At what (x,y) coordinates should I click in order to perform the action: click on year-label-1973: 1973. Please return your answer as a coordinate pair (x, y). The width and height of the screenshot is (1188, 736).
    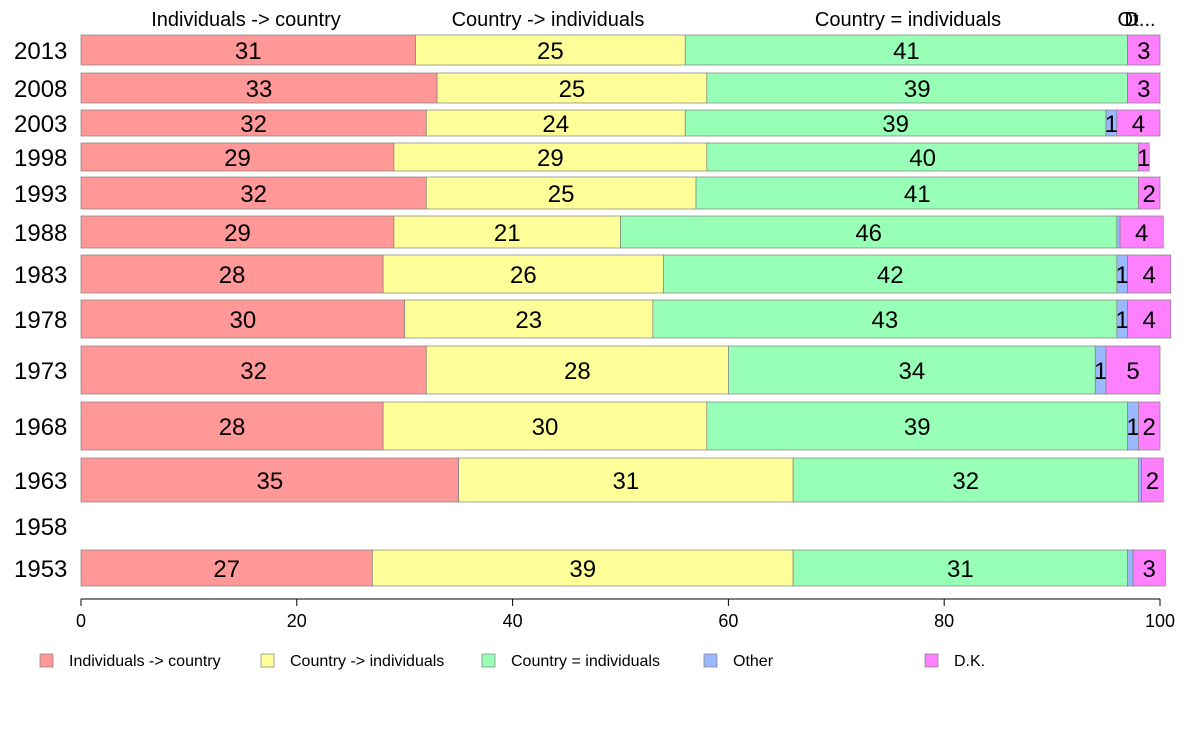
    Looking at the image, I should click on (40, 371).